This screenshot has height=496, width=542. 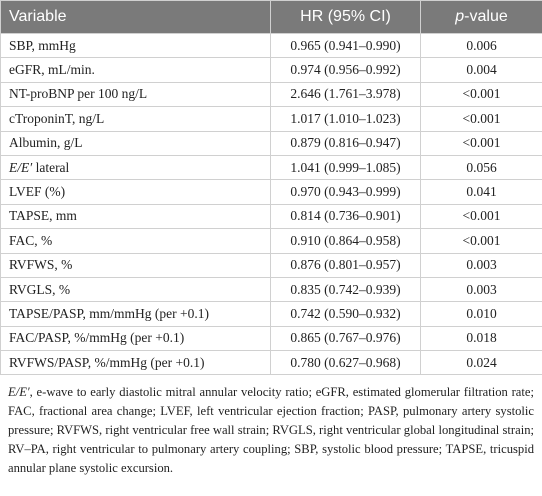 I want to click on table-row: FAC, % 0.910 (0.864–0.958) <0.001, so click(x=271, y=241).